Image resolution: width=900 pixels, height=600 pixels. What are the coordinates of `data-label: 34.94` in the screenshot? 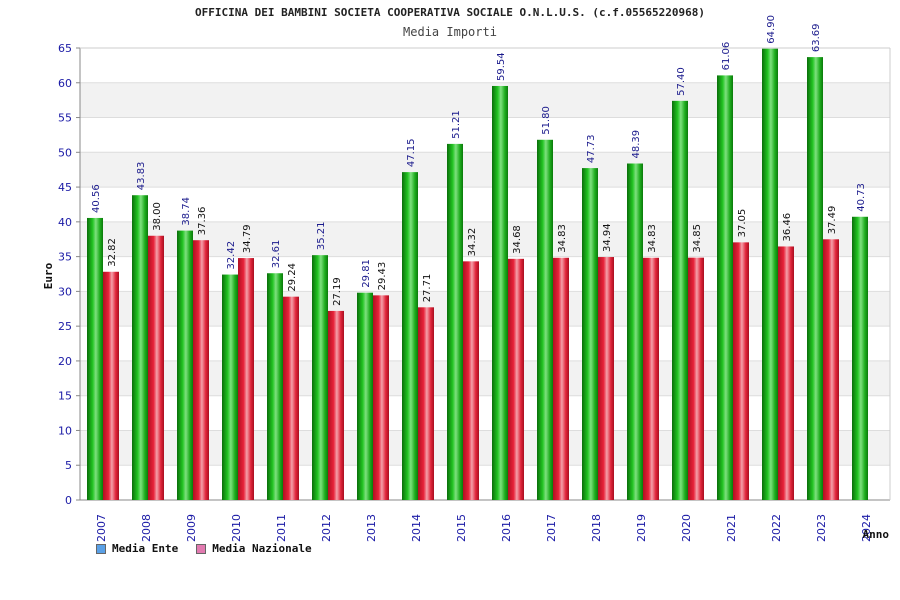 It's located at (607, 237).